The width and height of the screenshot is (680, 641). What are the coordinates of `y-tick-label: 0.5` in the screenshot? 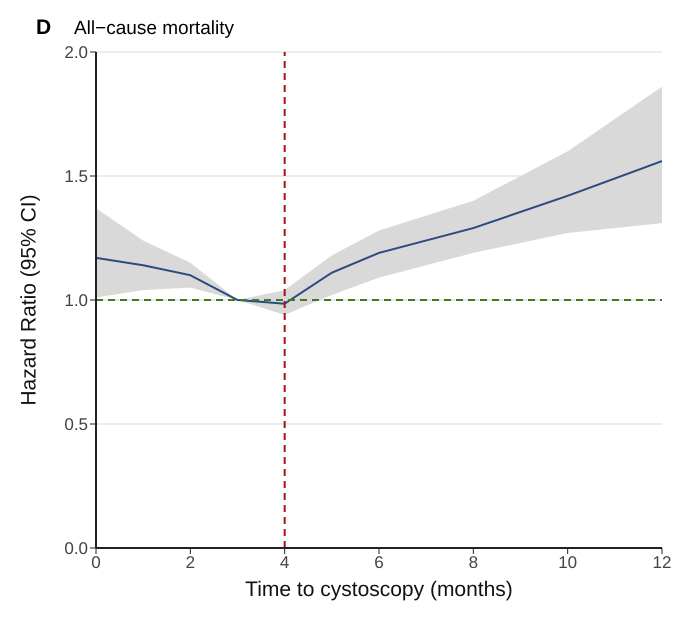 It's located at (76, 424).